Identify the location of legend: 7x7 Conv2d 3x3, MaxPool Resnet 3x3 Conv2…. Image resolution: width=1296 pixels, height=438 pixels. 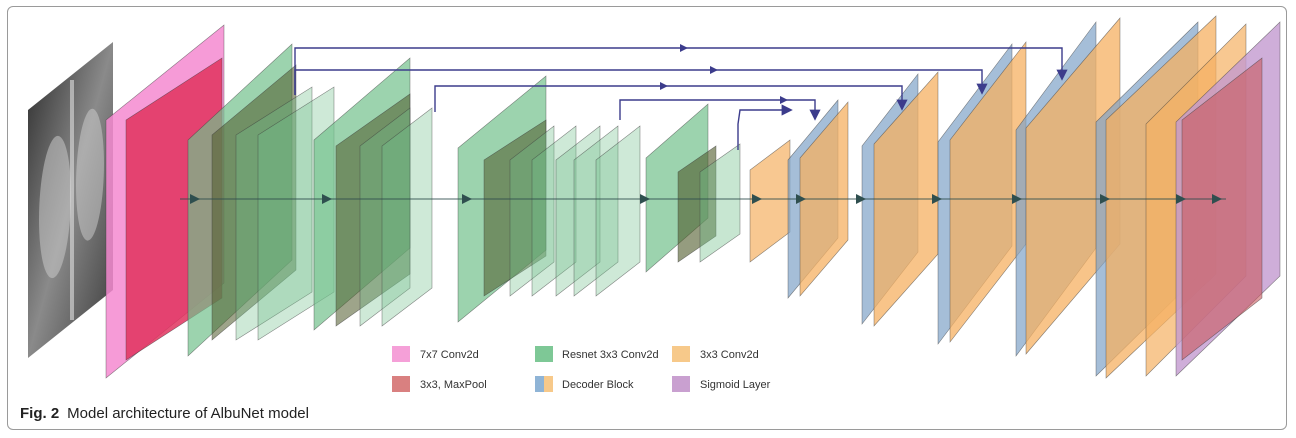
(581, 369).